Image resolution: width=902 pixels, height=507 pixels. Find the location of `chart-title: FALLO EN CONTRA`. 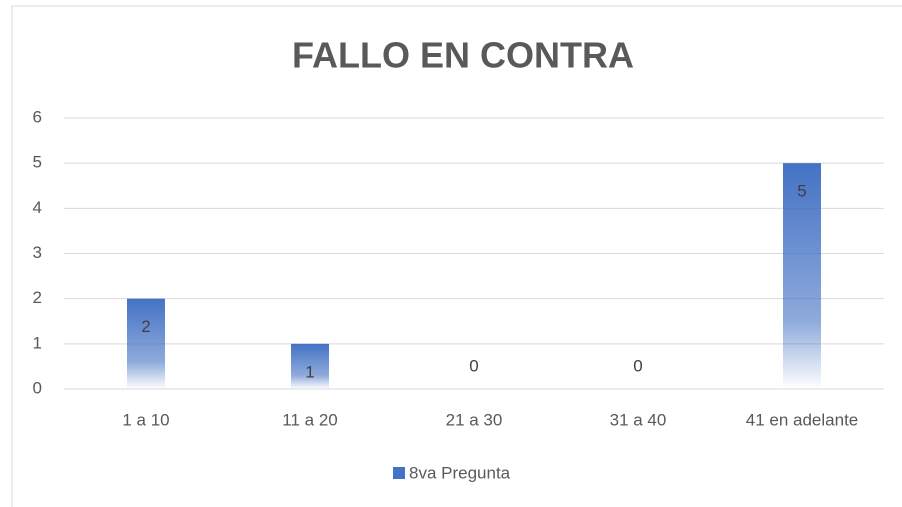

chart-title: FALLO EN CONTRA is located at coordinates (463, 55).